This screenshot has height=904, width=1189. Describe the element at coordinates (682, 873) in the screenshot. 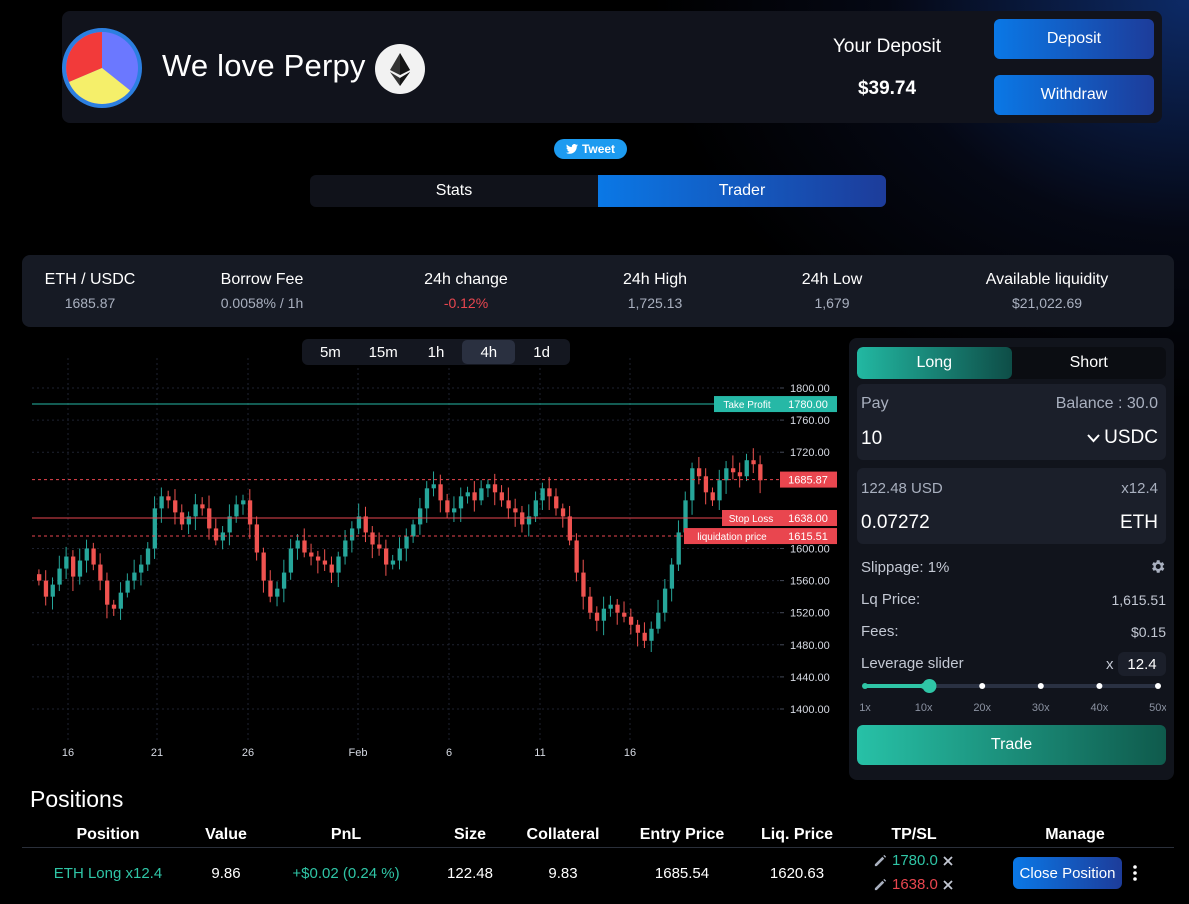

I see `position-entry-price: 1685.54` at that location.